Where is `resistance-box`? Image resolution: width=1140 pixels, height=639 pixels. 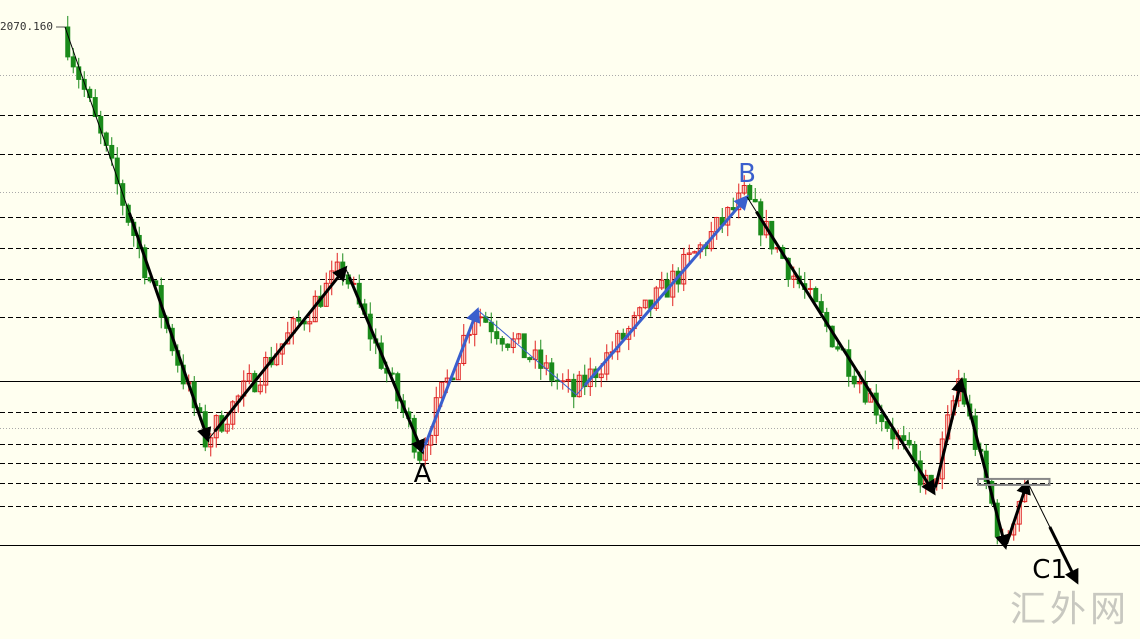
resistance-box is located at coordinates (1014, 481).